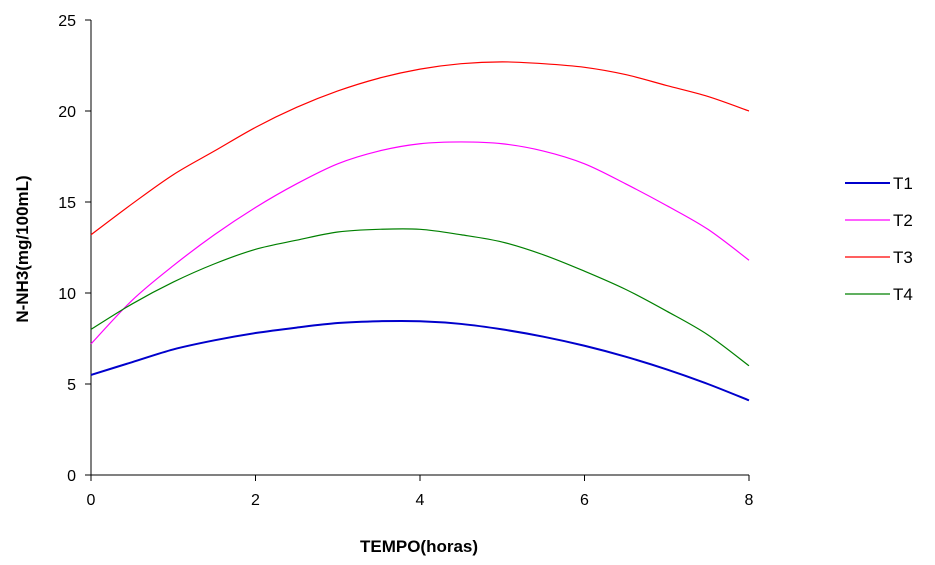 The image size is (935, 565). I want to click on legend-label-t4: T4, so click(903, 294).